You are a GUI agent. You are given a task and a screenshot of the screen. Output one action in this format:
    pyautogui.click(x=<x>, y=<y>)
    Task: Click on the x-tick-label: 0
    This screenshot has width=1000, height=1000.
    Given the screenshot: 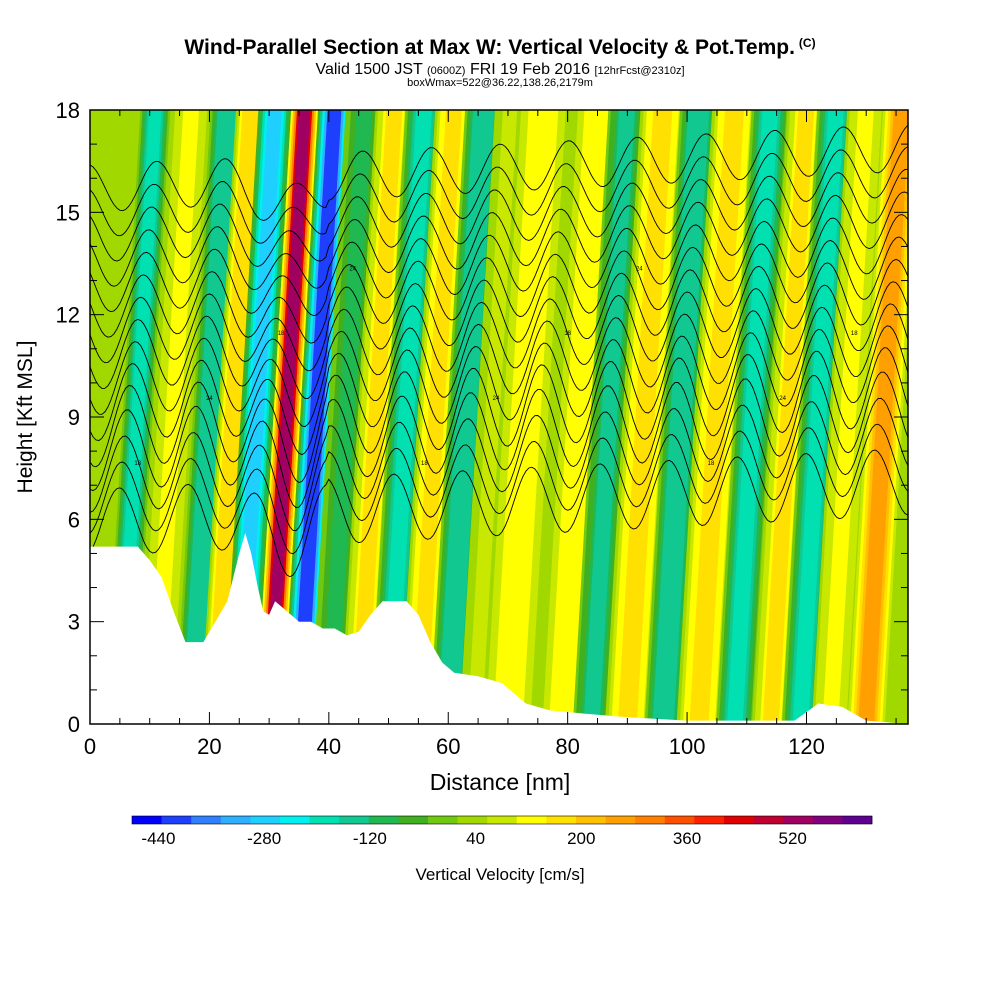 What is the action you would take?
    pyautogui.click(x=90, y=746)
    